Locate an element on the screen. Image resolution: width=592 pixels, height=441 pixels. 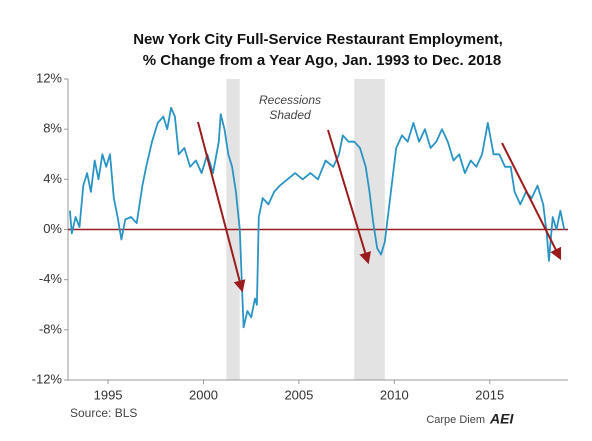
logo: AEI is located at coordinates (501, 419).